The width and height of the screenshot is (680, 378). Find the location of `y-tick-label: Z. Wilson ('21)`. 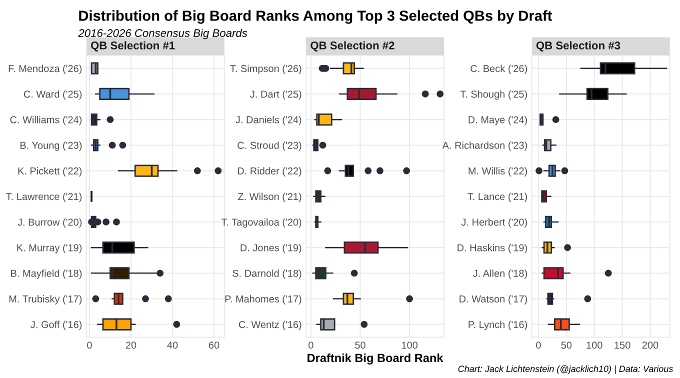

y-tick-label: Z. Wilson ('21) is located at coordinates (270, 197).